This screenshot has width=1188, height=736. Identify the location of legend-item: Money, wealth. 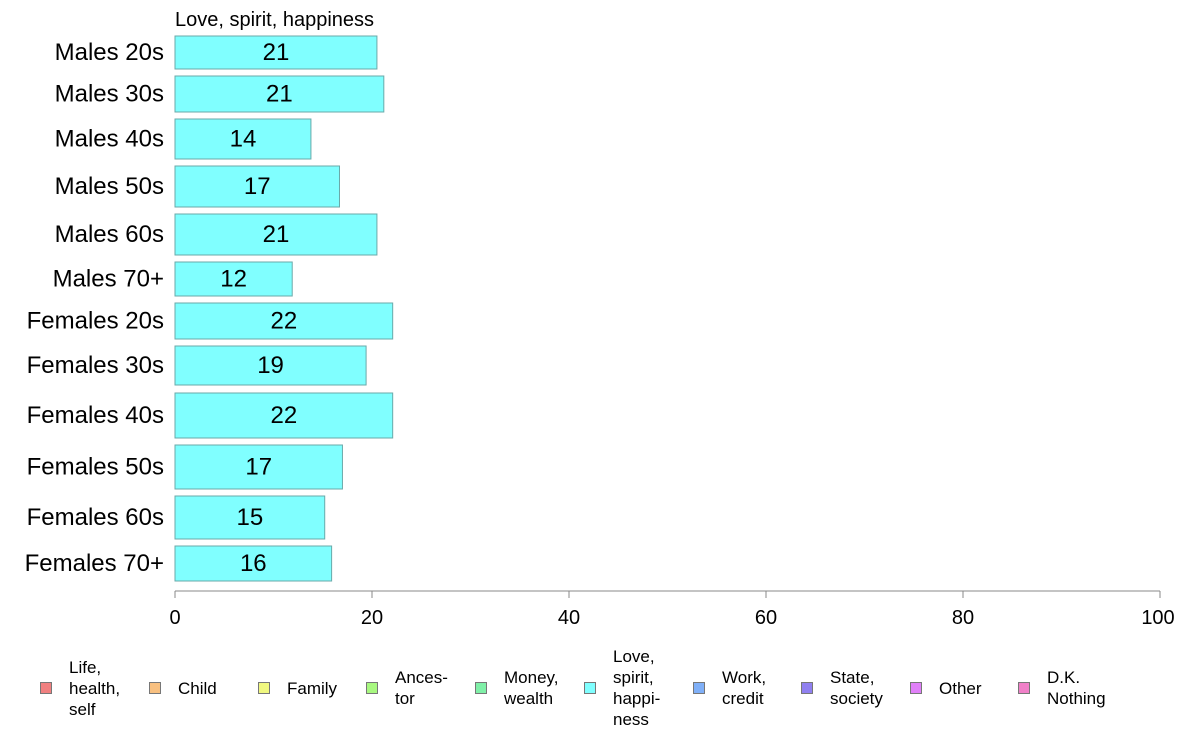
(517, 688).